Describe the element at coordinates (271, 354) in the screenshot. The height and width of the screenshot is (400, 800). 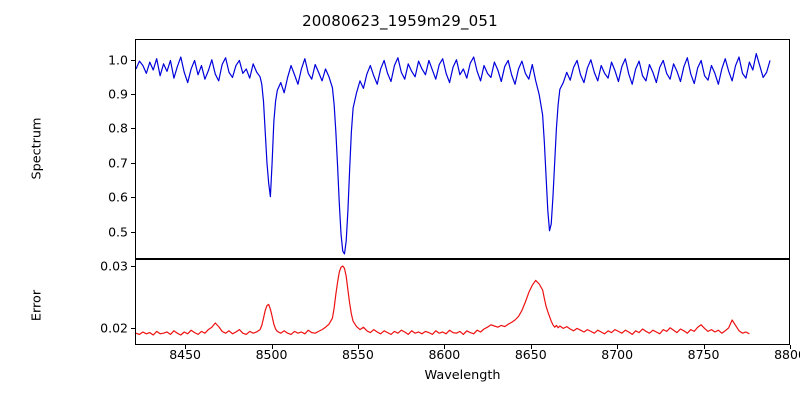
I see `x-tick-label: 8500` at that location.